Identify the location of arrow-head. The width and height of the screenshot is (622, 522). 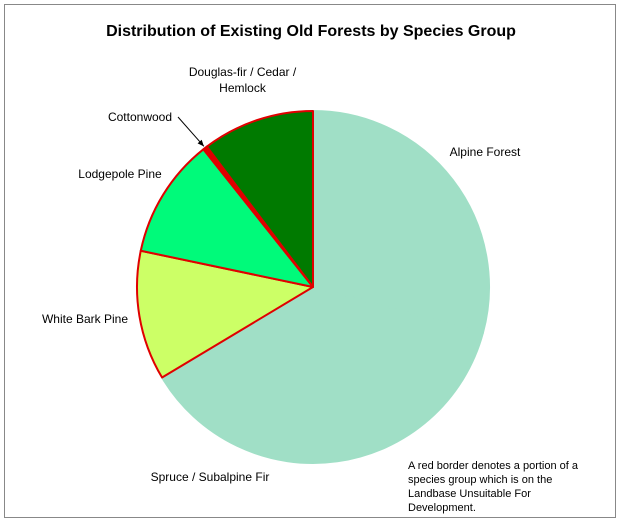
(200, 143).